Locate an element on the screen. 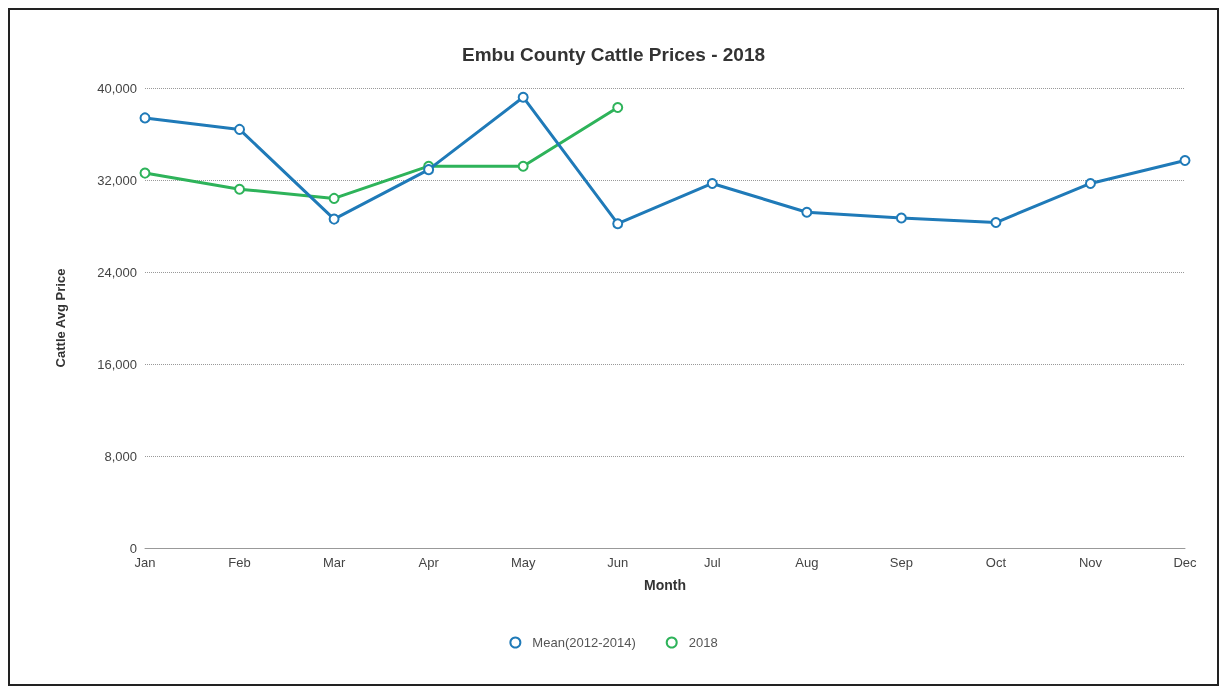 The image size is (1227, 694). x-tick-label: Jul is located at coordinates (712, 562).